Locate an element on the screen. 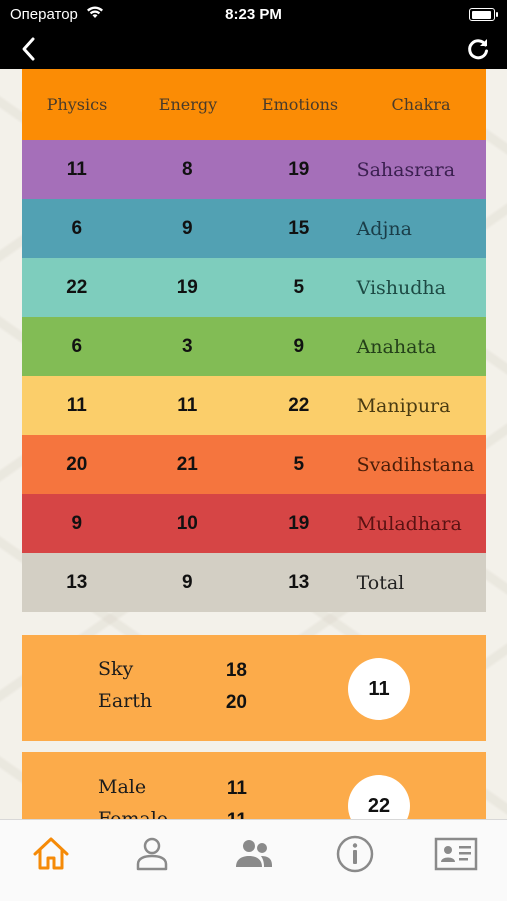 This screenshot has width=507, height=901. physics-value: 9 is located at coordinates (77, 523).